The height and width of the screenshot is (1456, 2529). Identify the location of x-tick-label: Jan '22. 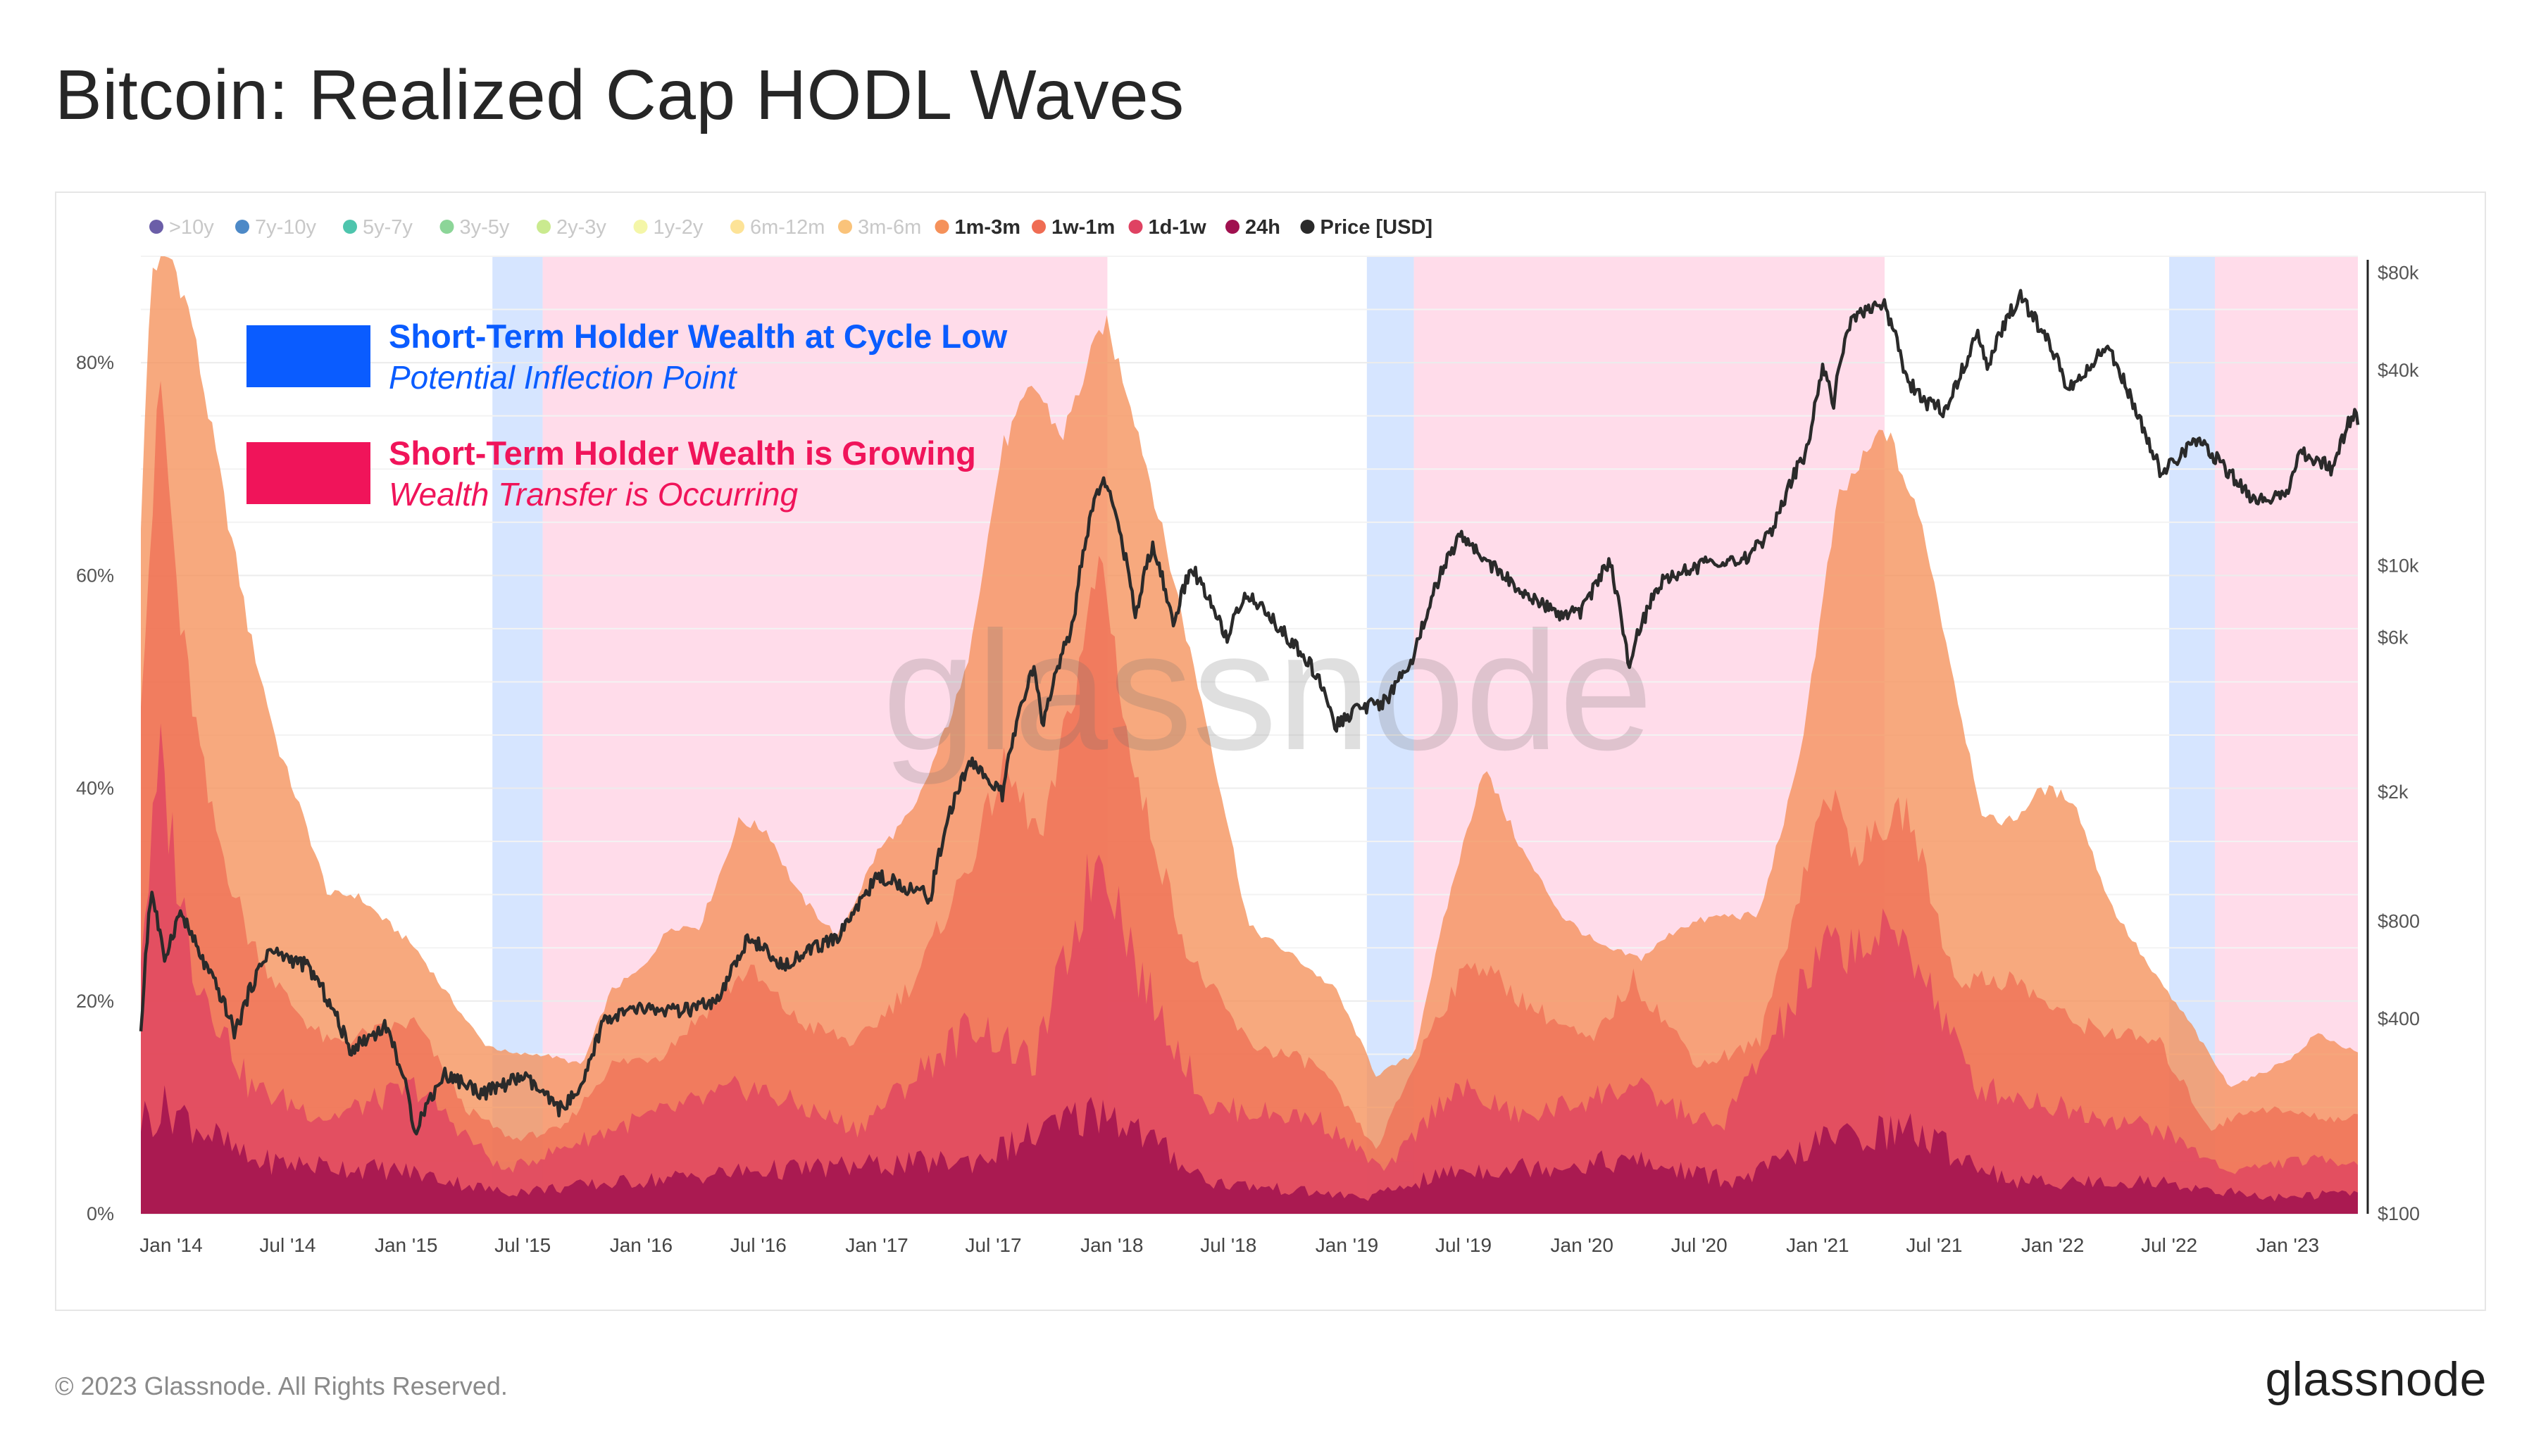
(2052, 1245).